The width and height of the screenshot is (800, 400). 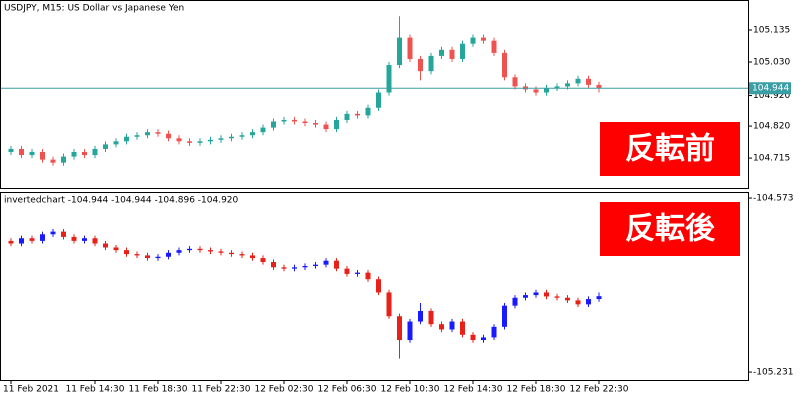 What do you see at coordinates (535, 390) in the screenshot?
I see `x-tick-label: 12 Feb 18:30` at bounding box center [535, 390].